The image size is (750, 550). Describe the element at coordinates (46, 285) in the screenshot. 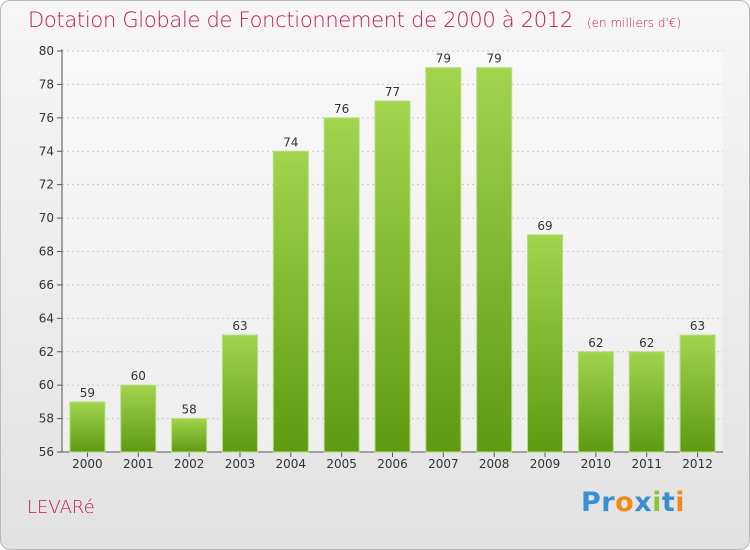

I see `y-tick-label: 66` at that location.